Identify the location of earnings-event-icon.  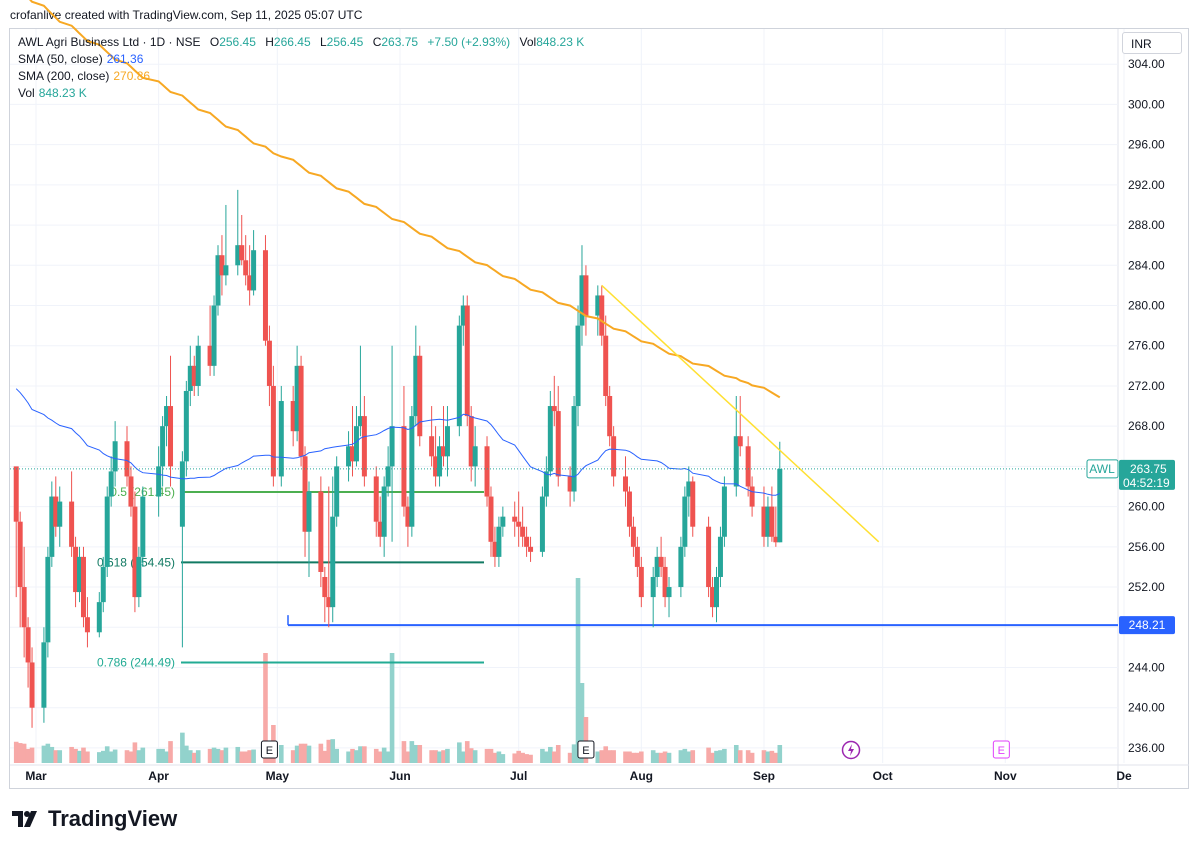
(586, 749).